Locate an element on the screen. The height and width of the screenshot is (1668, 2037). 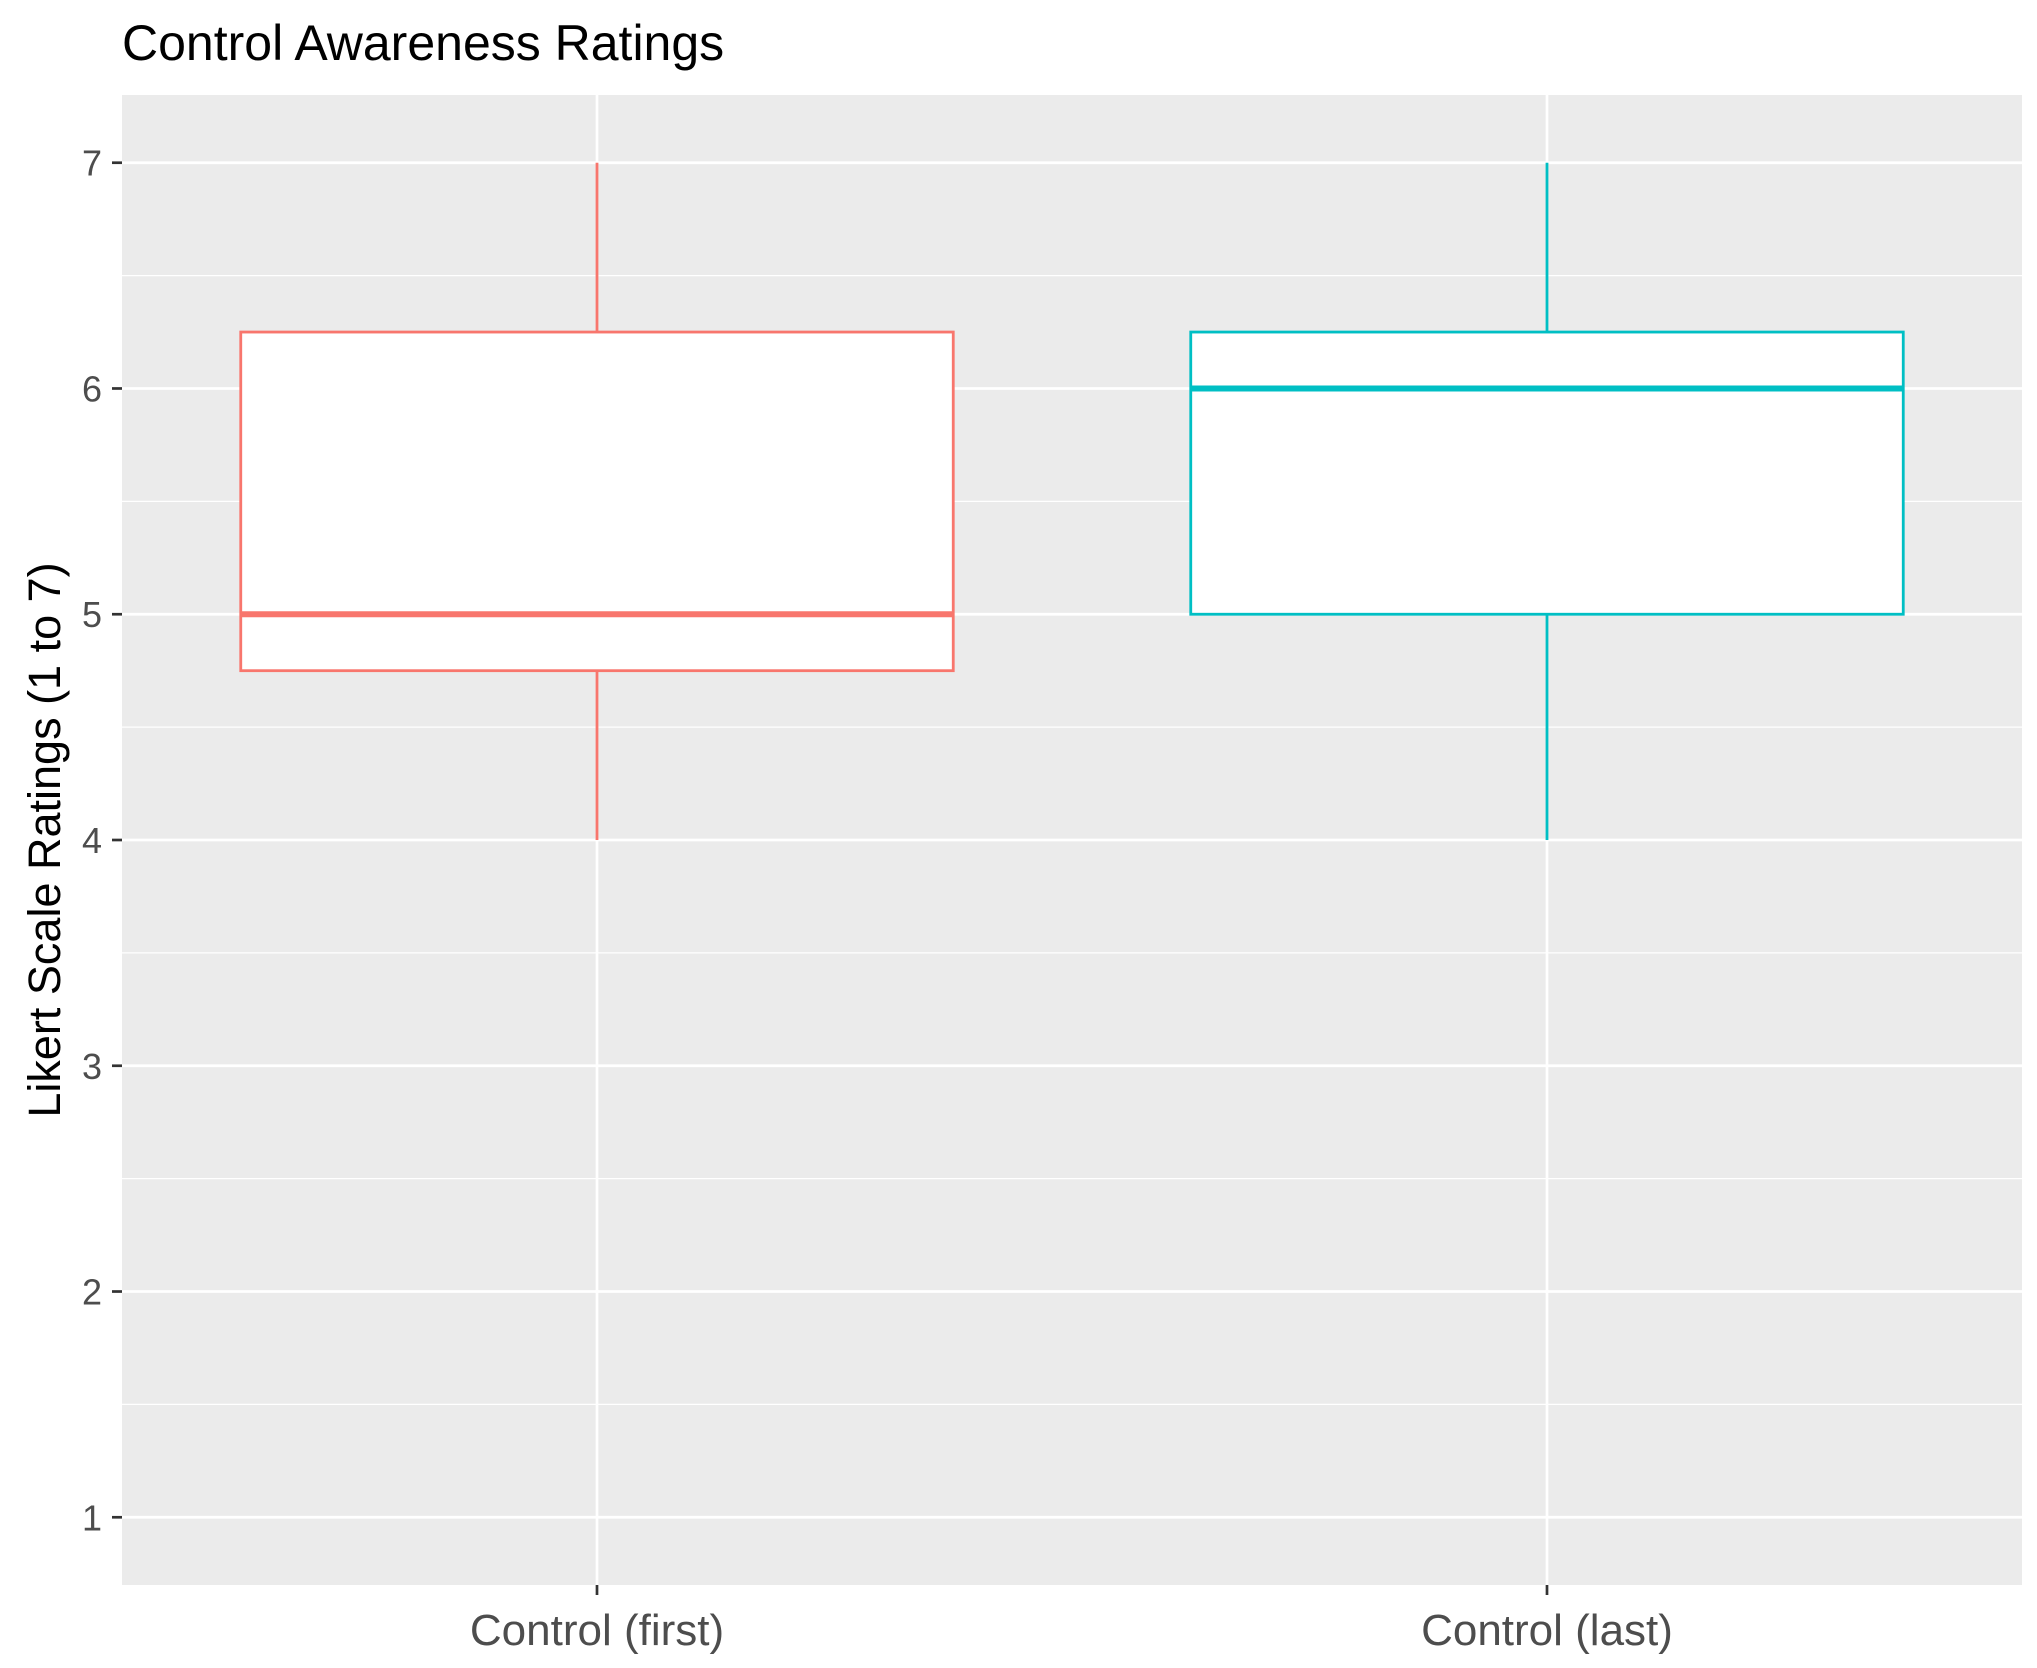
y-tick-label: 1 is located at coordinates (92, 1517).